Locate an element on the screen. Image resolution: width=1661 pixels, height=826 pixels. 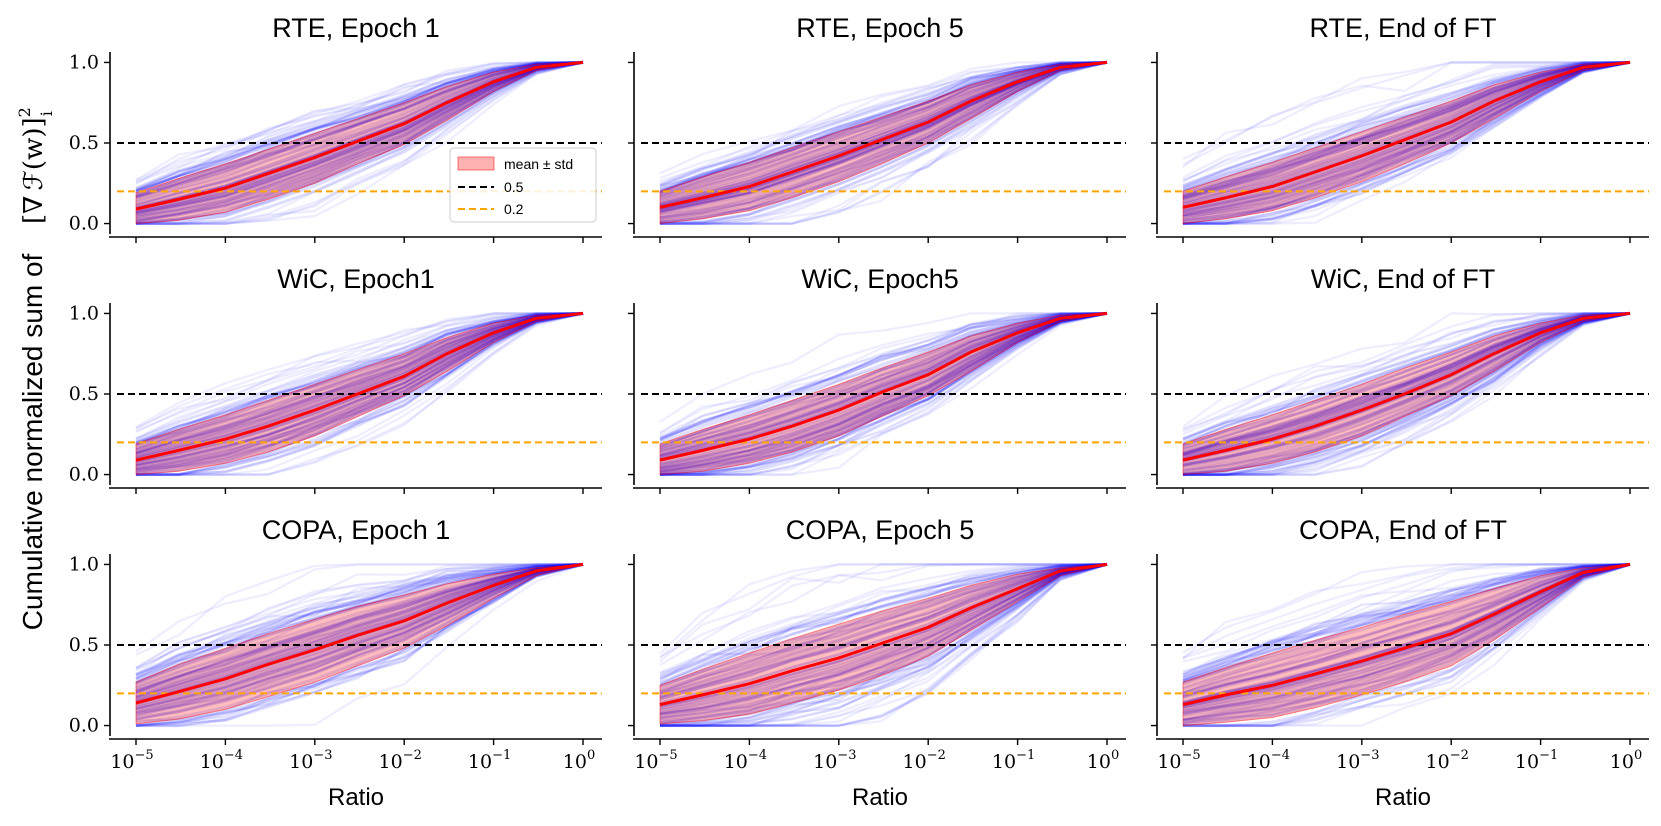
legend-label: 0.2 is located at coordinates (514, 209).